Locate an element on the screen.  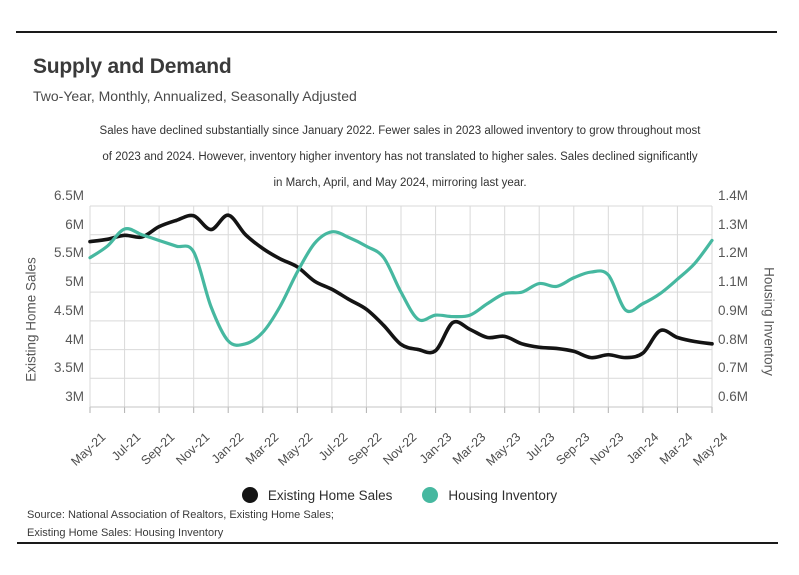
left-axis-tick-label: 3M is located at coordinates (74, 396).